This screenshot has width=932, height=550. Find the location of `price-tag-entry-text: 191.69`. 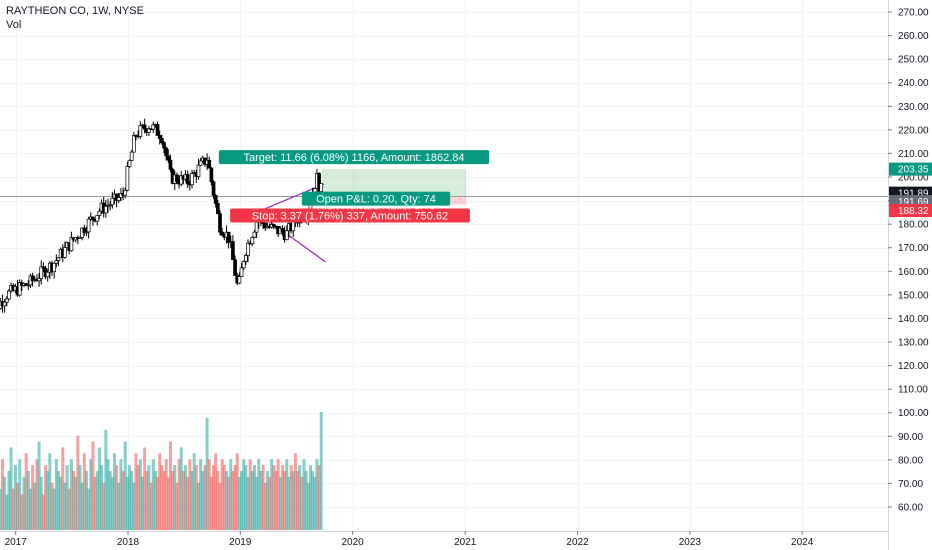

price-tag-entry-text: 191.69 is located at coordinates (913, 202).